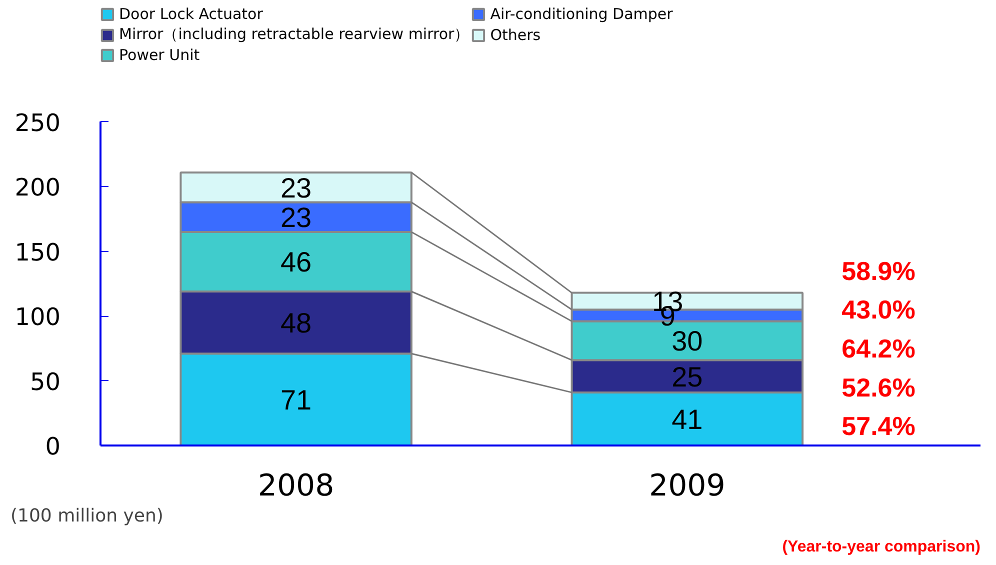 The width and height of the screenshot is (996, 565). Describe the element at coordinates (687, 376) in the screenshot. I see `data-label: 25` at that location.